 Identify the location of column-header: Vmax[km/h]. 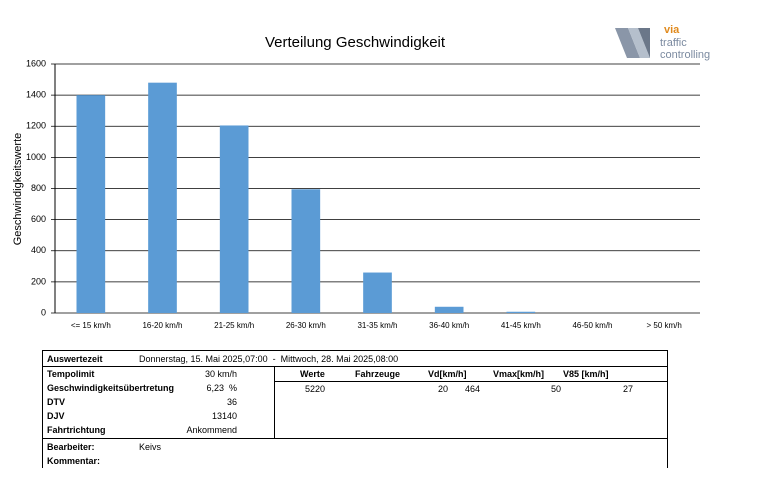
(519, 374).